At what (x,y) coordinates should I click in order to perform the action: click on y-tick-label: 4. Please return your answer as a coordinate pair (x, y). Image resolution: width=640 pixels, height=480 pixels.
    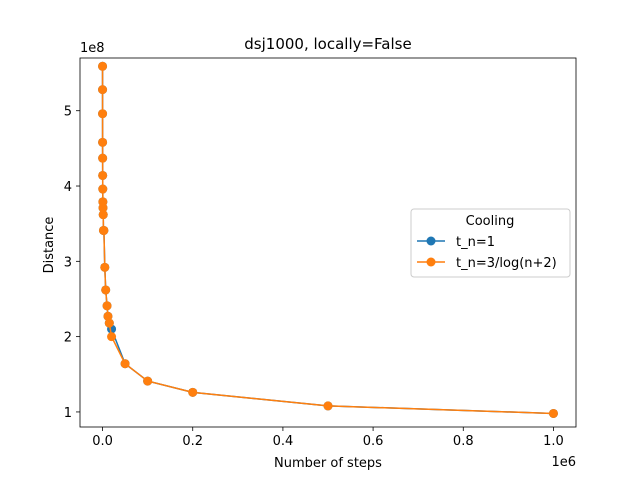
    Looking at the image, I should click on (68, 187).